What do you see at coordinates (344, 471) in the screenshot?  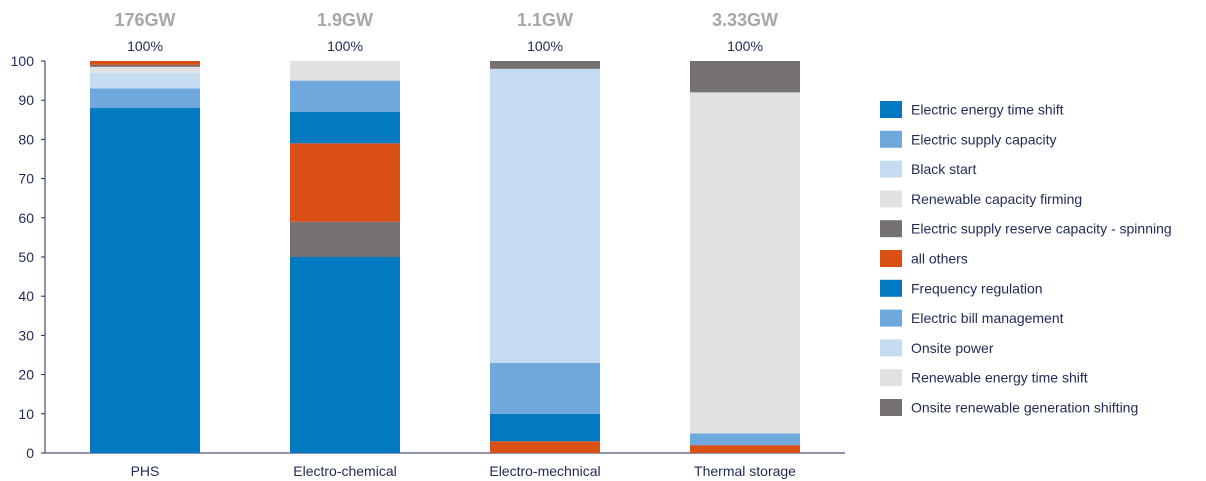 I see `category-label: Electro-chemical` at bounding box center [344, 471].